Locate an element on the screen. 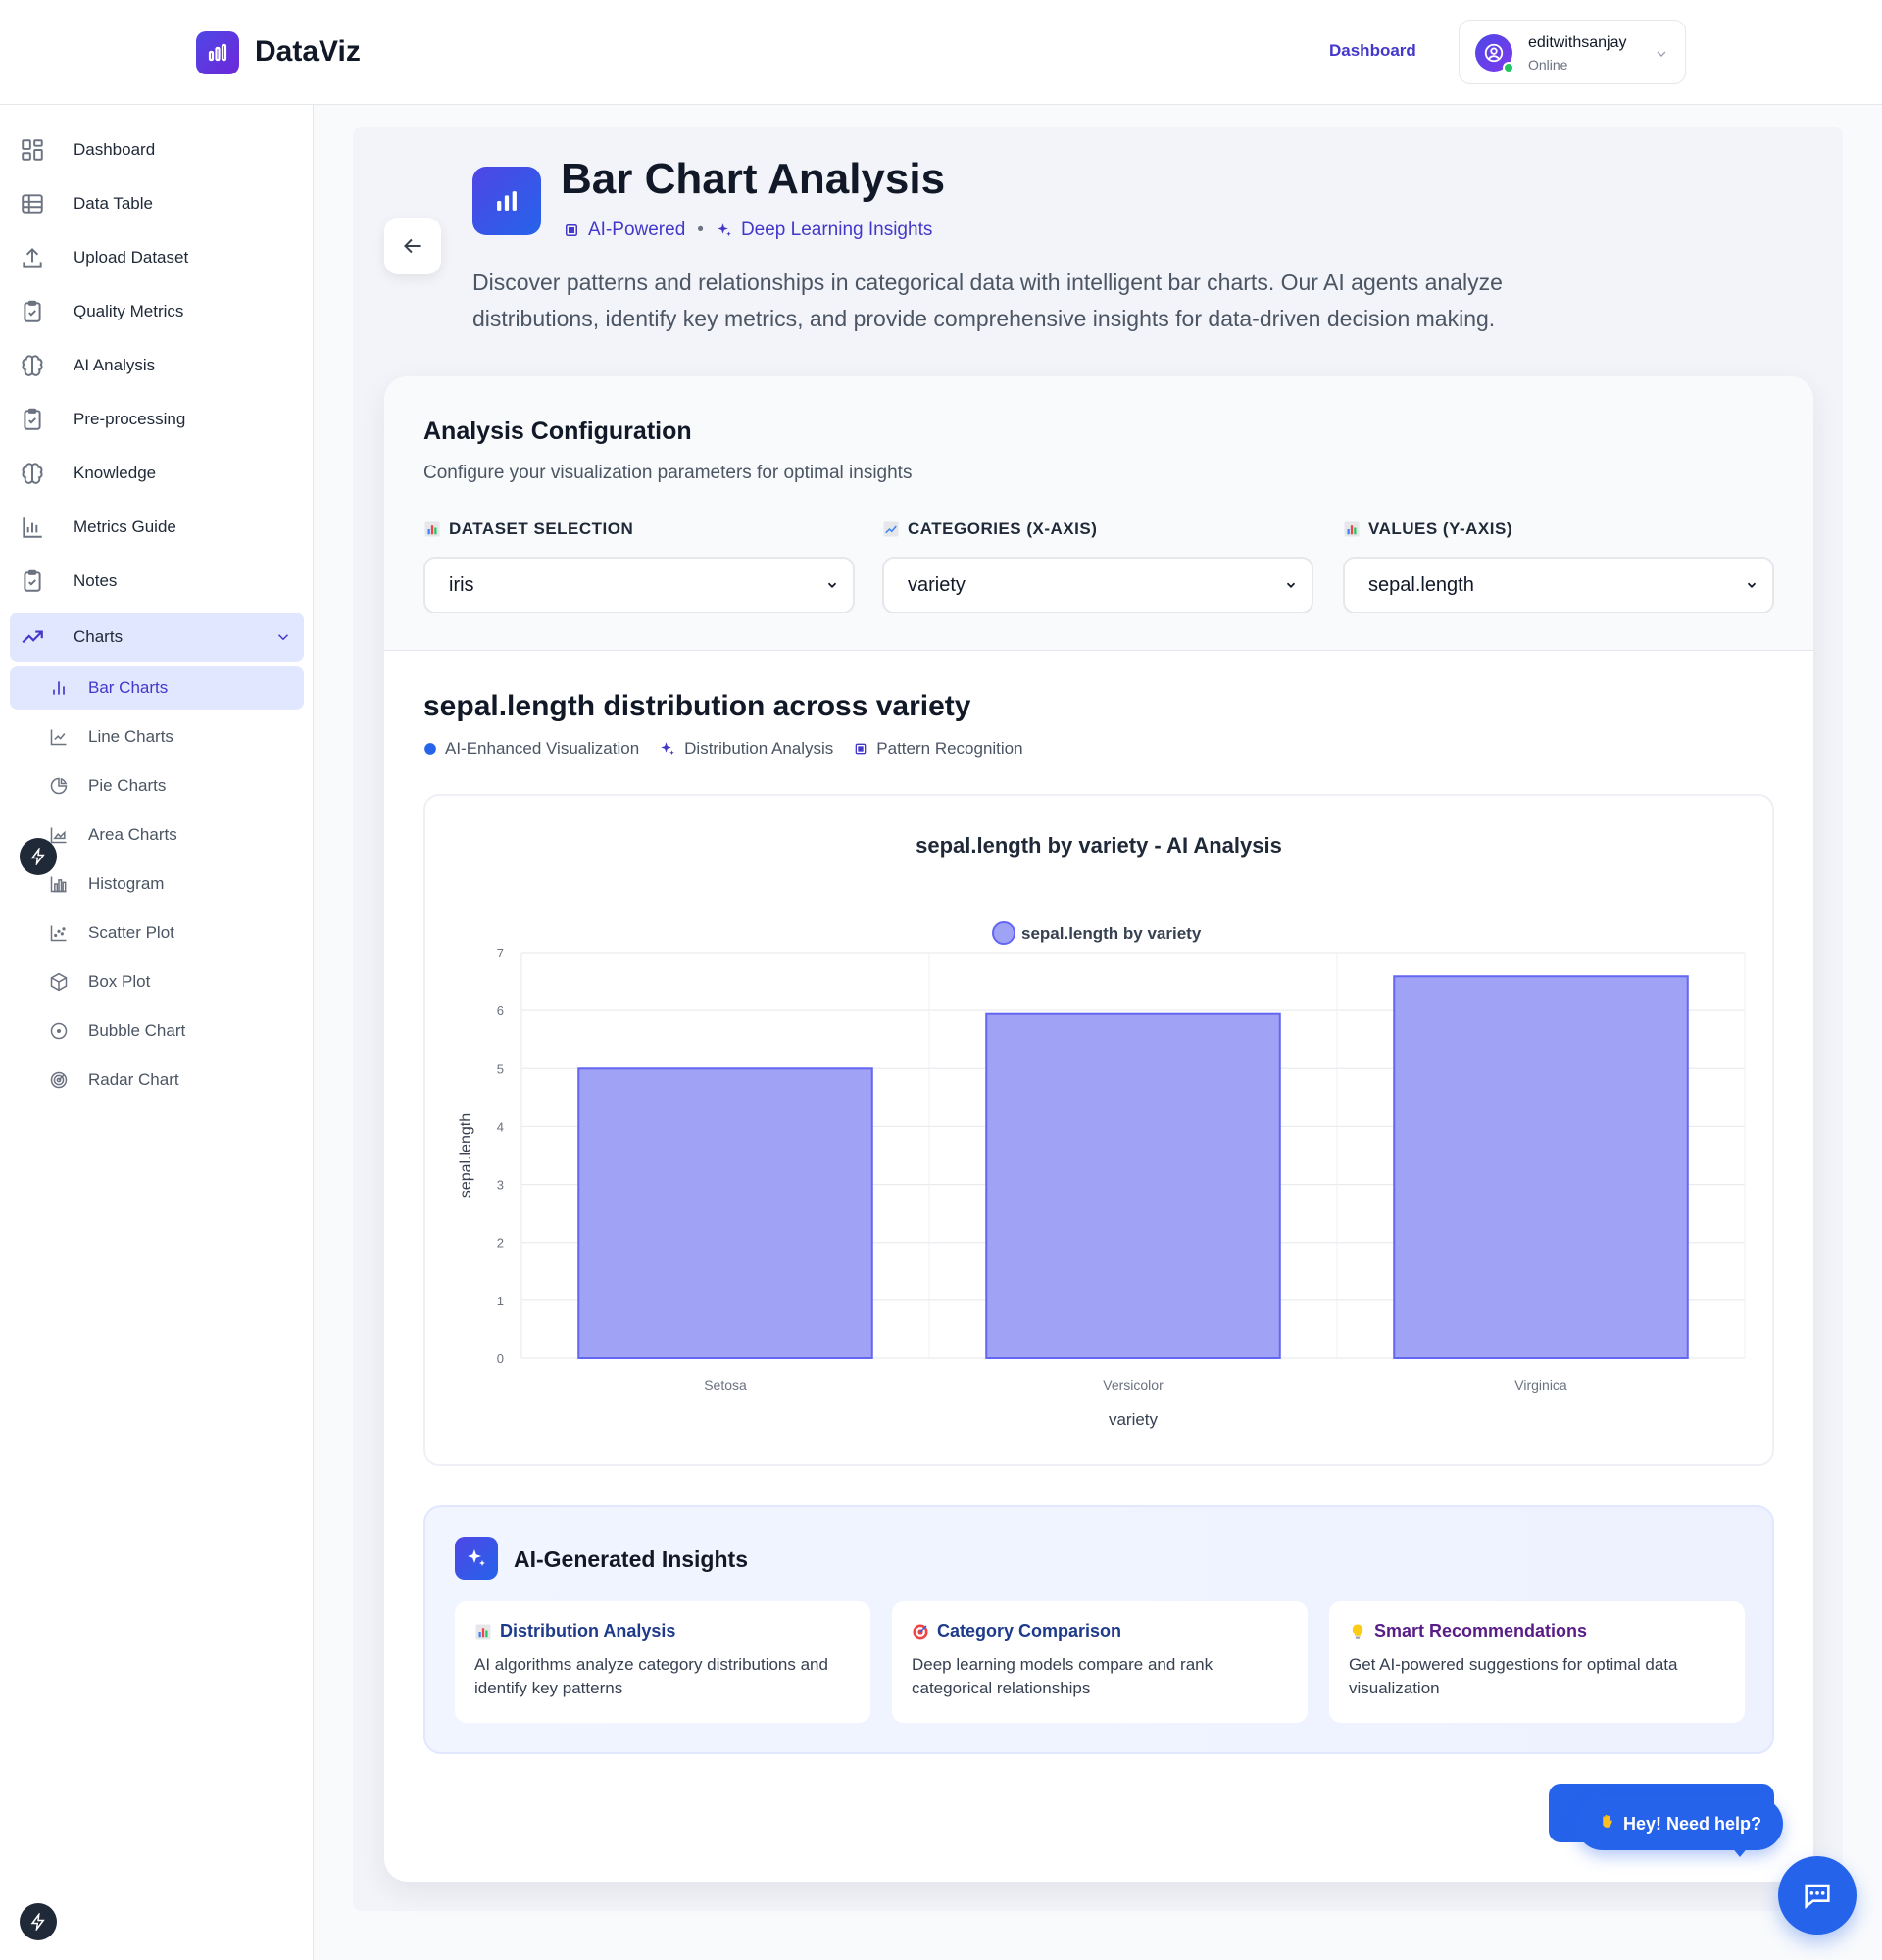  app-name: DataViz is located at coordinates (308, 51).